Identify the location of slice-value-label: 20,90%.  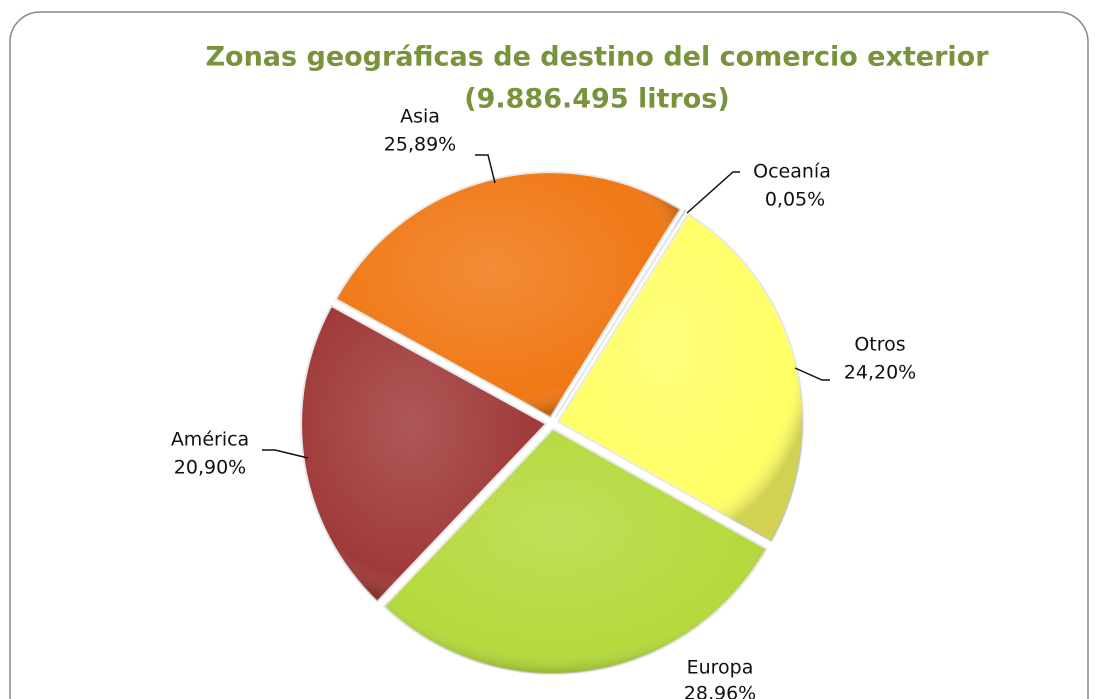
(210, 468).